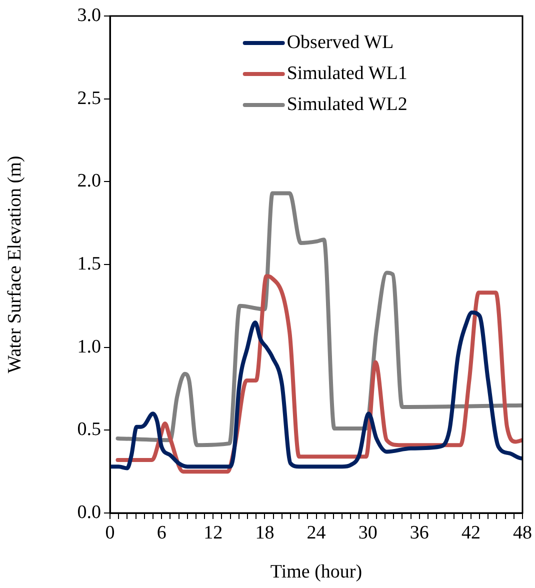  What do you see at coordinates (89, 512) in the screenshot?
I see `y-tick-label: 0.0` at bounding box center [89, 512].